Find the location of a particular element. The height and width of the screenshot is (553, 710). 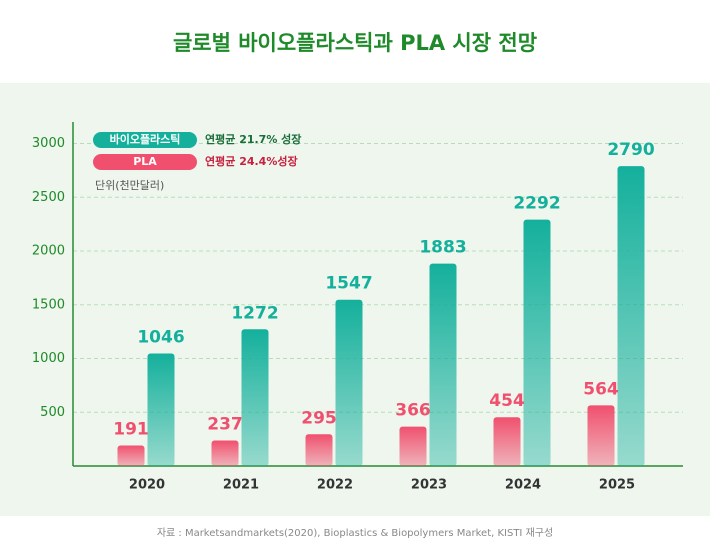

value-label: 2790 is located at coordinates (630, 150).